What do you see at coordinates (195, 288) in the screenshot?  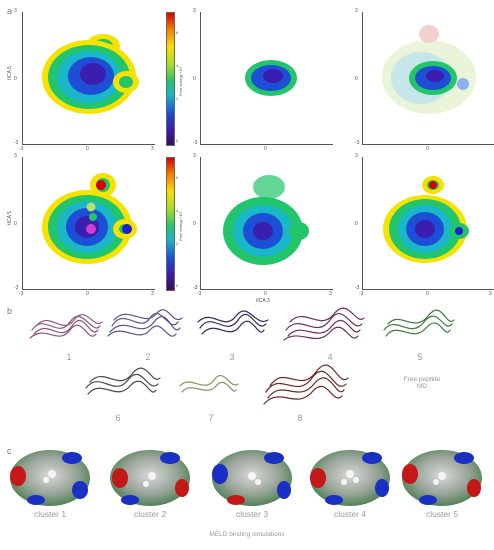 I see `ytick-r2c2-bot: -3` at bounding box center [195, 288].